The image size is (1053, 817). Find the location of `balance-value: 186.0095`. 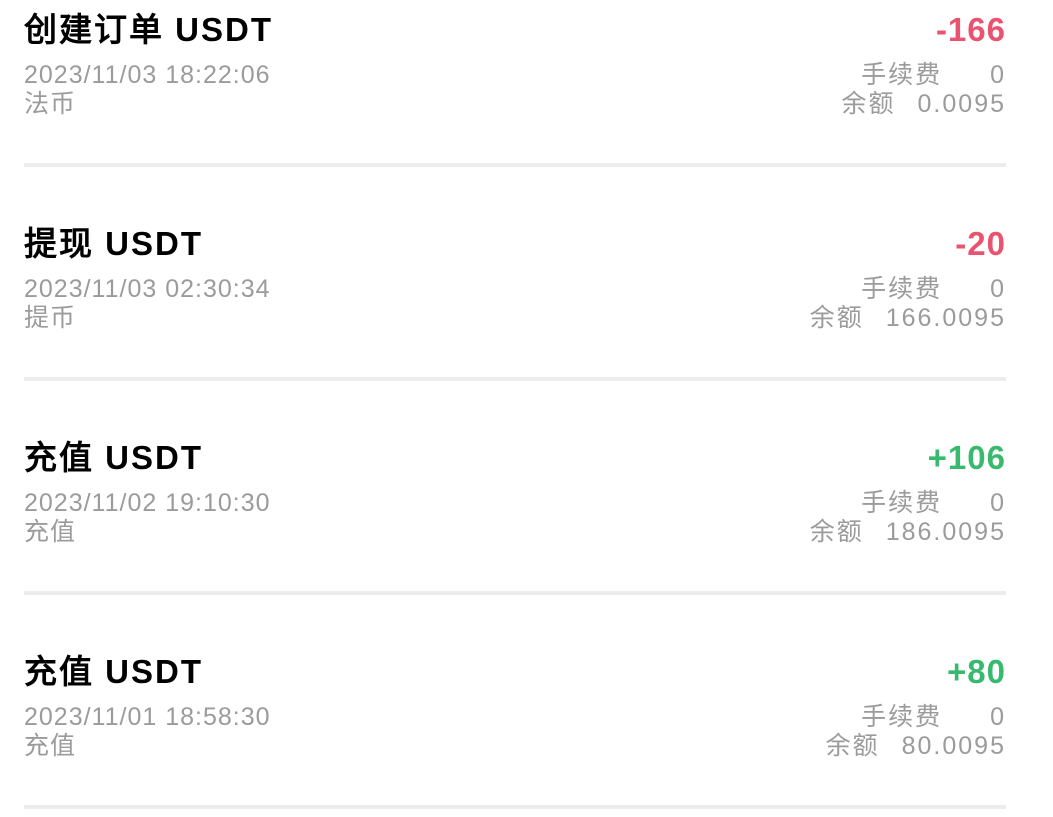

balance-value: 186.0095 is located at coordinates (945, 532).